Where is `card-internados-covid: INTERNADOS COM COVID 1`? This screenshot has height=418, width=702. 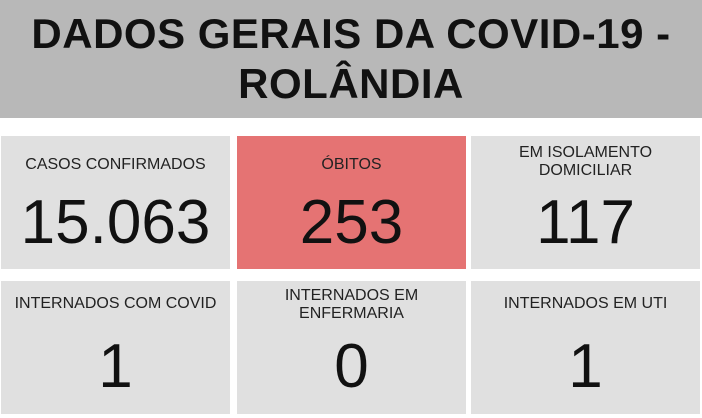
card-internados-covid: INTERNADOS COM COVID 1 is located at coordinates (115, 347).